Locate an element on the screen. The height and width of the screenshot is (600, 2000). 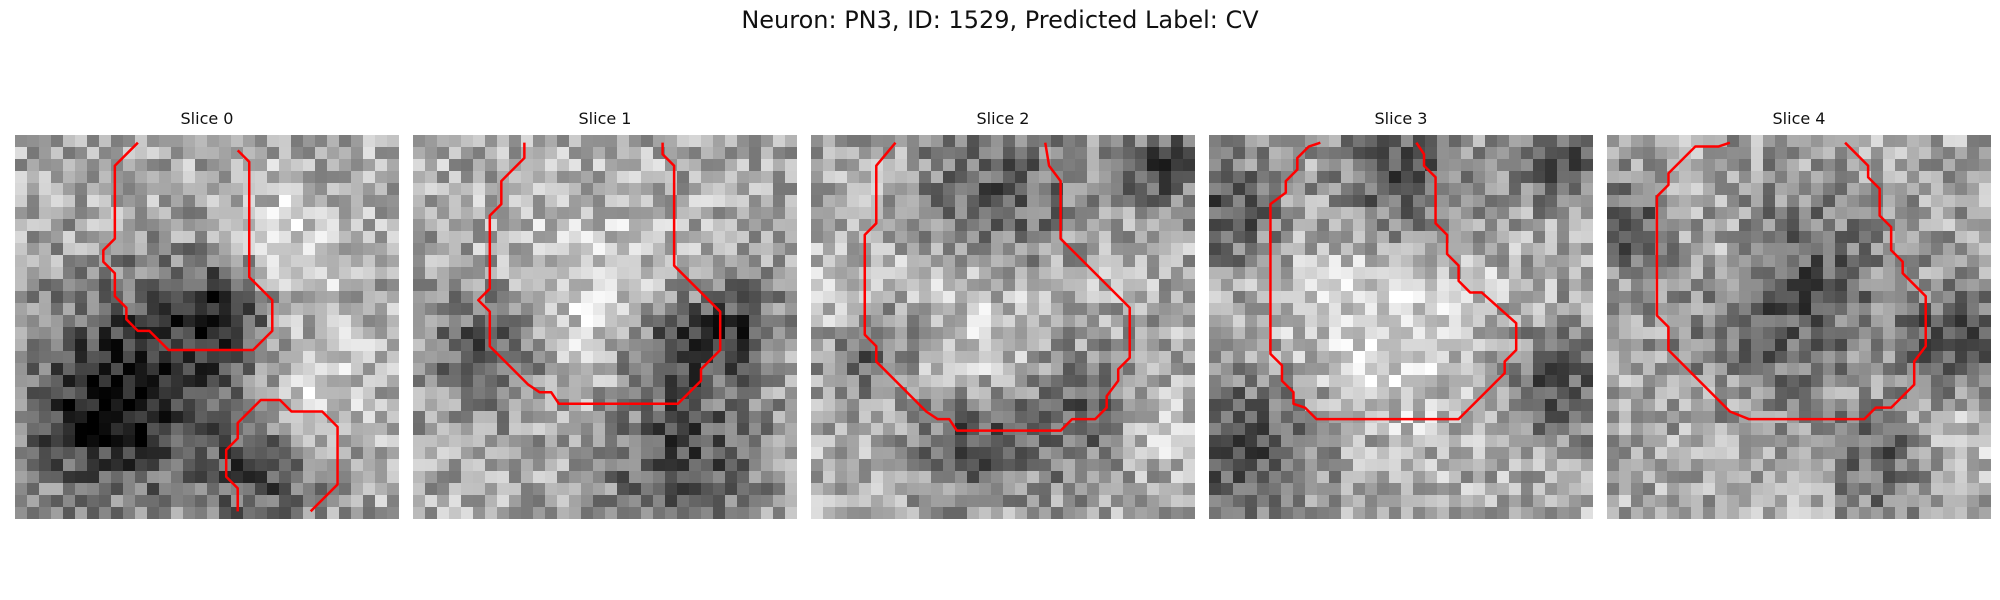
slice-panel-3: Slice 3 is located at coordinates (1401, 313).